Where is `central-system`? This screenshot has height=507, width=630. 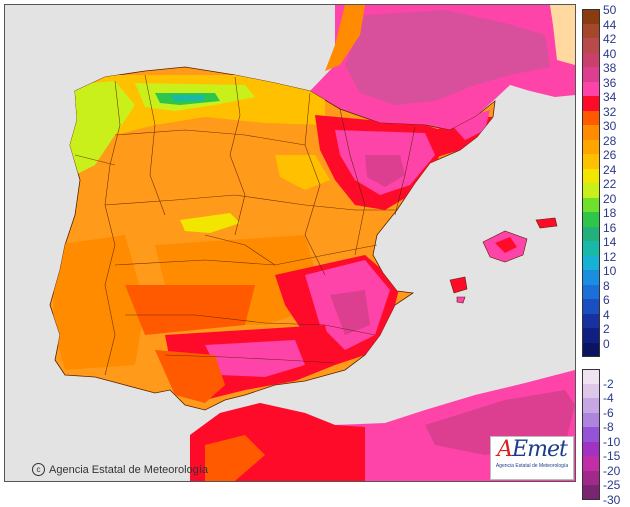
central-system is located at coordinates (210, 223).